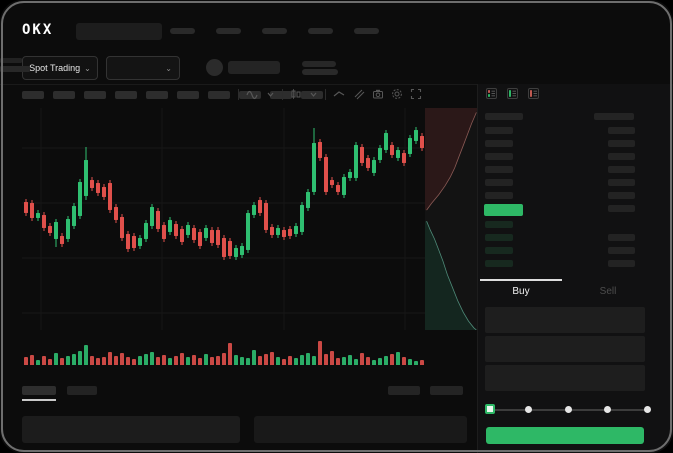 This screenshot has height=453, width=673. What do you see at coordinates (416, 94) in the screenshot?
I see `fullscreen-icon` at bounding box center [416, 94].